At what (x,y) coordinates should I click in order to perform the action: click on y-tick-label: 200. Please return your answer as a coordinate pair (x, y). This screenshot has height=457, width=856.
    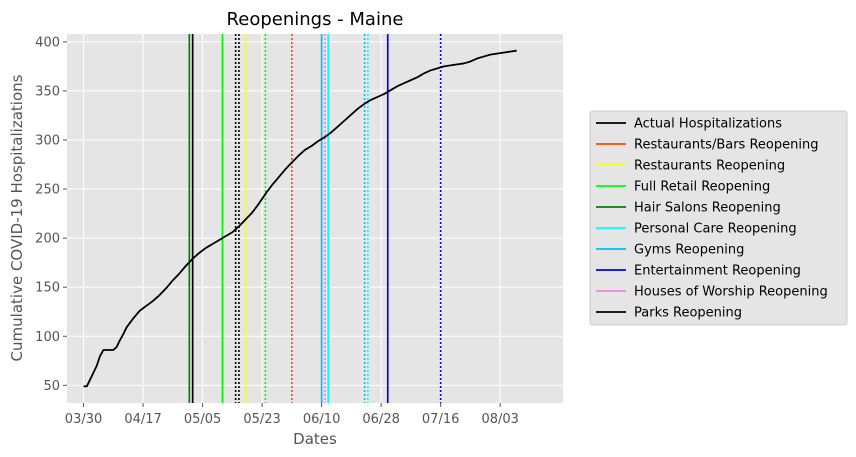
    Looking at the image, I should click on (47, 239).